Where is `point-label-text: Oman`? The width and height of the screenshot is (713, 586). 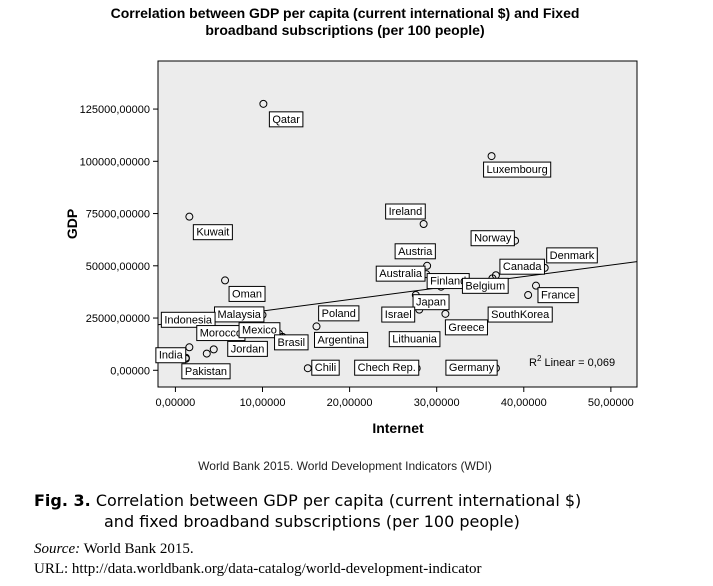
point-label-text: Oman is located at coordinates (247, 294).